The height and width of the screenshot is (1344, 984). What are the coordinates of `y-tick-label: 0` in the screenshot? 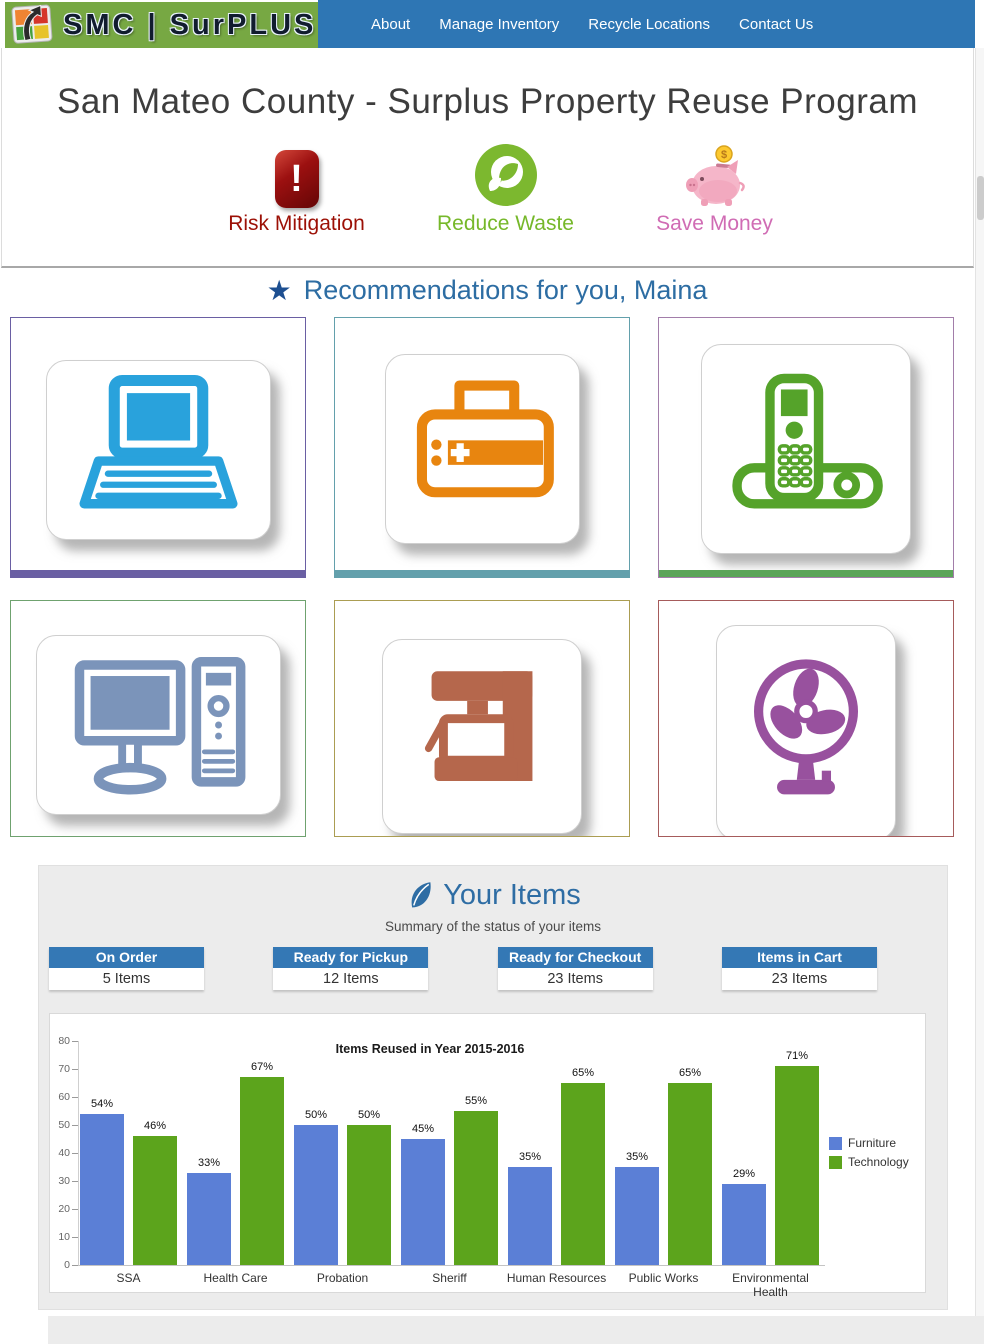 It's located at (67, 1265).